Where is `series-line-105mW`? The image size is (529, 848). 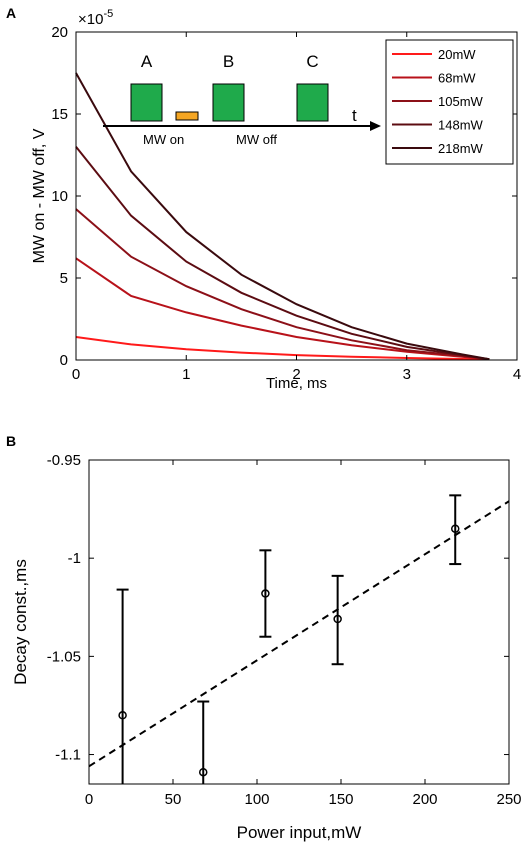
series-line-105mW is located at coordinates (282, 284).